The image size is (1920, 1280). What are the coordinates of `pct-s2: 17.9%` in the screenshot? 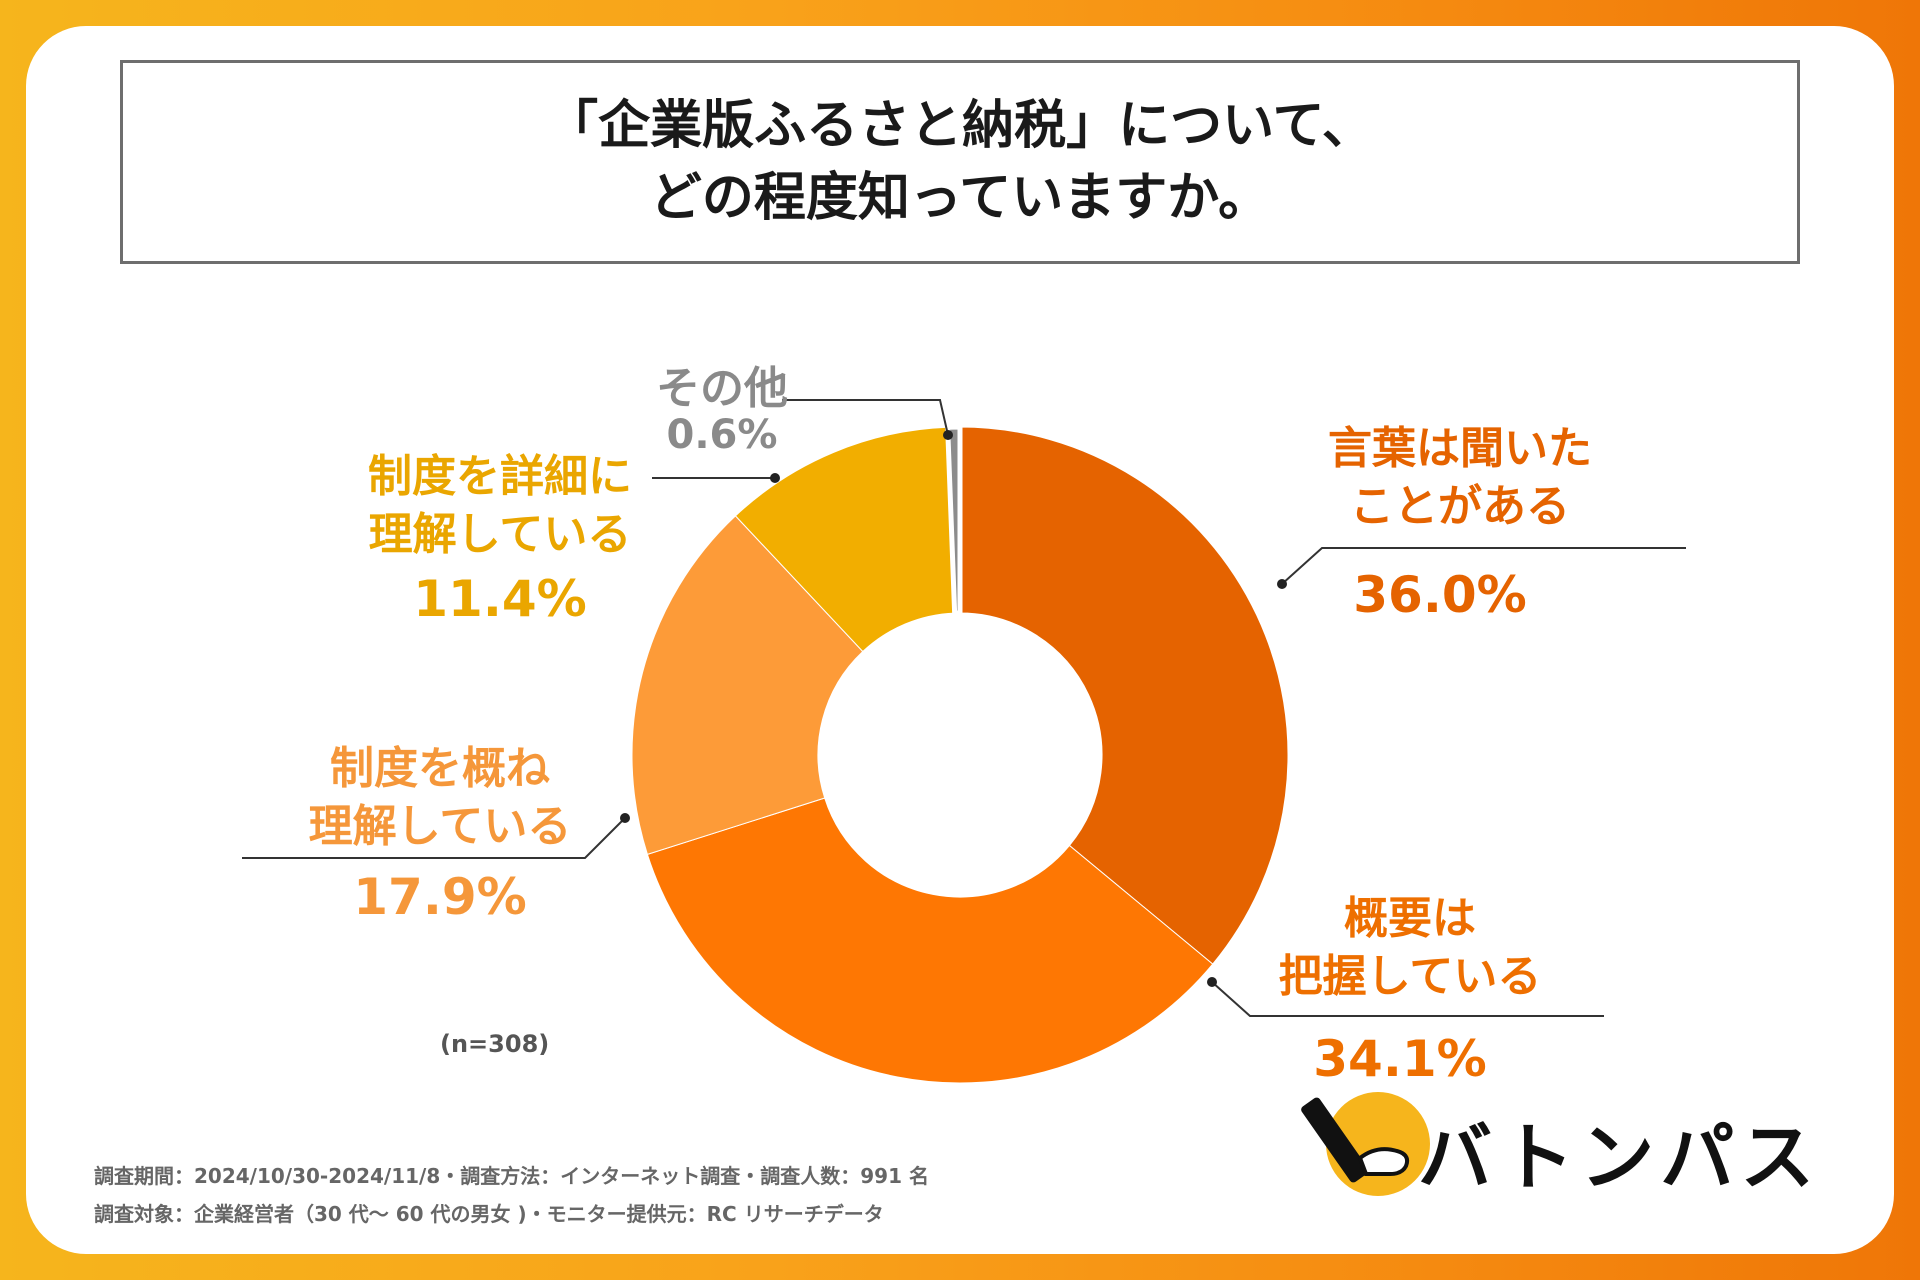 It's located at (440, 897).